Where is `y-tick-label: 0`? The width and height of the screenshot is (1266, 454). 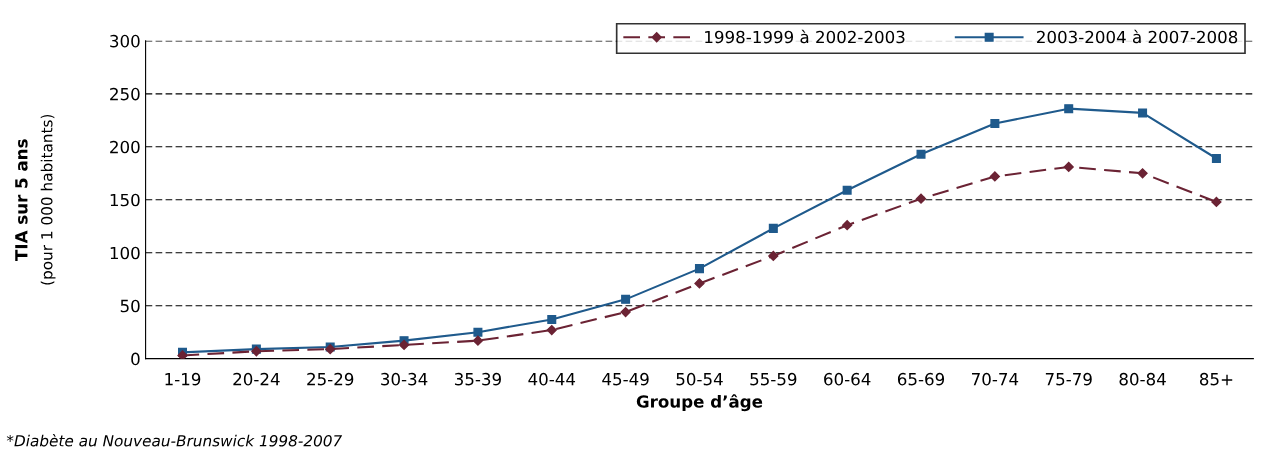
y-tick-label: 0 is located at coordinates (135, 359).